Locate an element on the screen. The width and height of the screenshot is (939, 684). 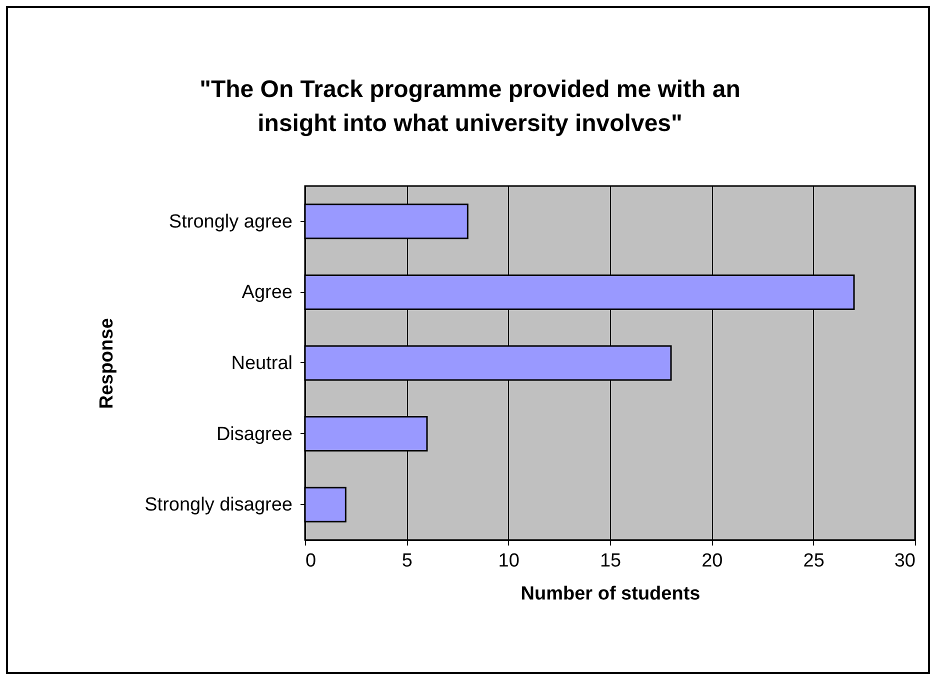
x-tick-label: 15 is located at coordinates (611, 561).